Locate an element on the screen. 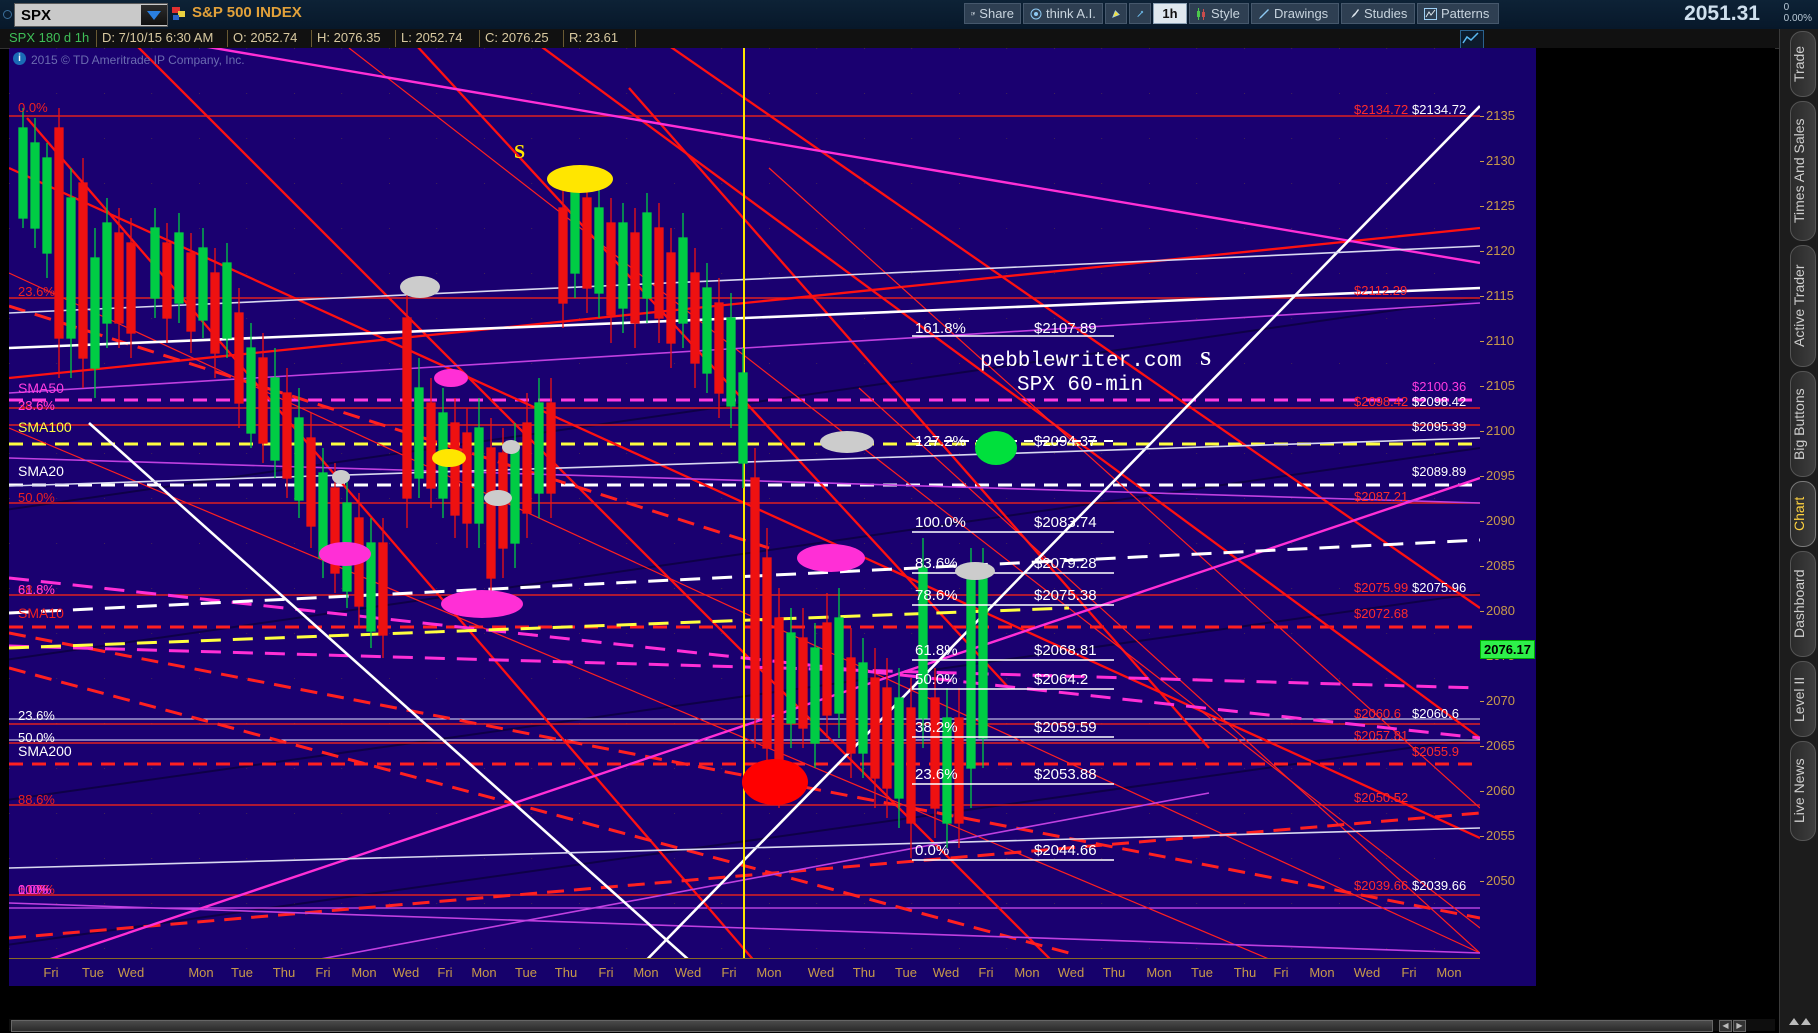  studies-button: Studies is located at coordinates (1378, 13).